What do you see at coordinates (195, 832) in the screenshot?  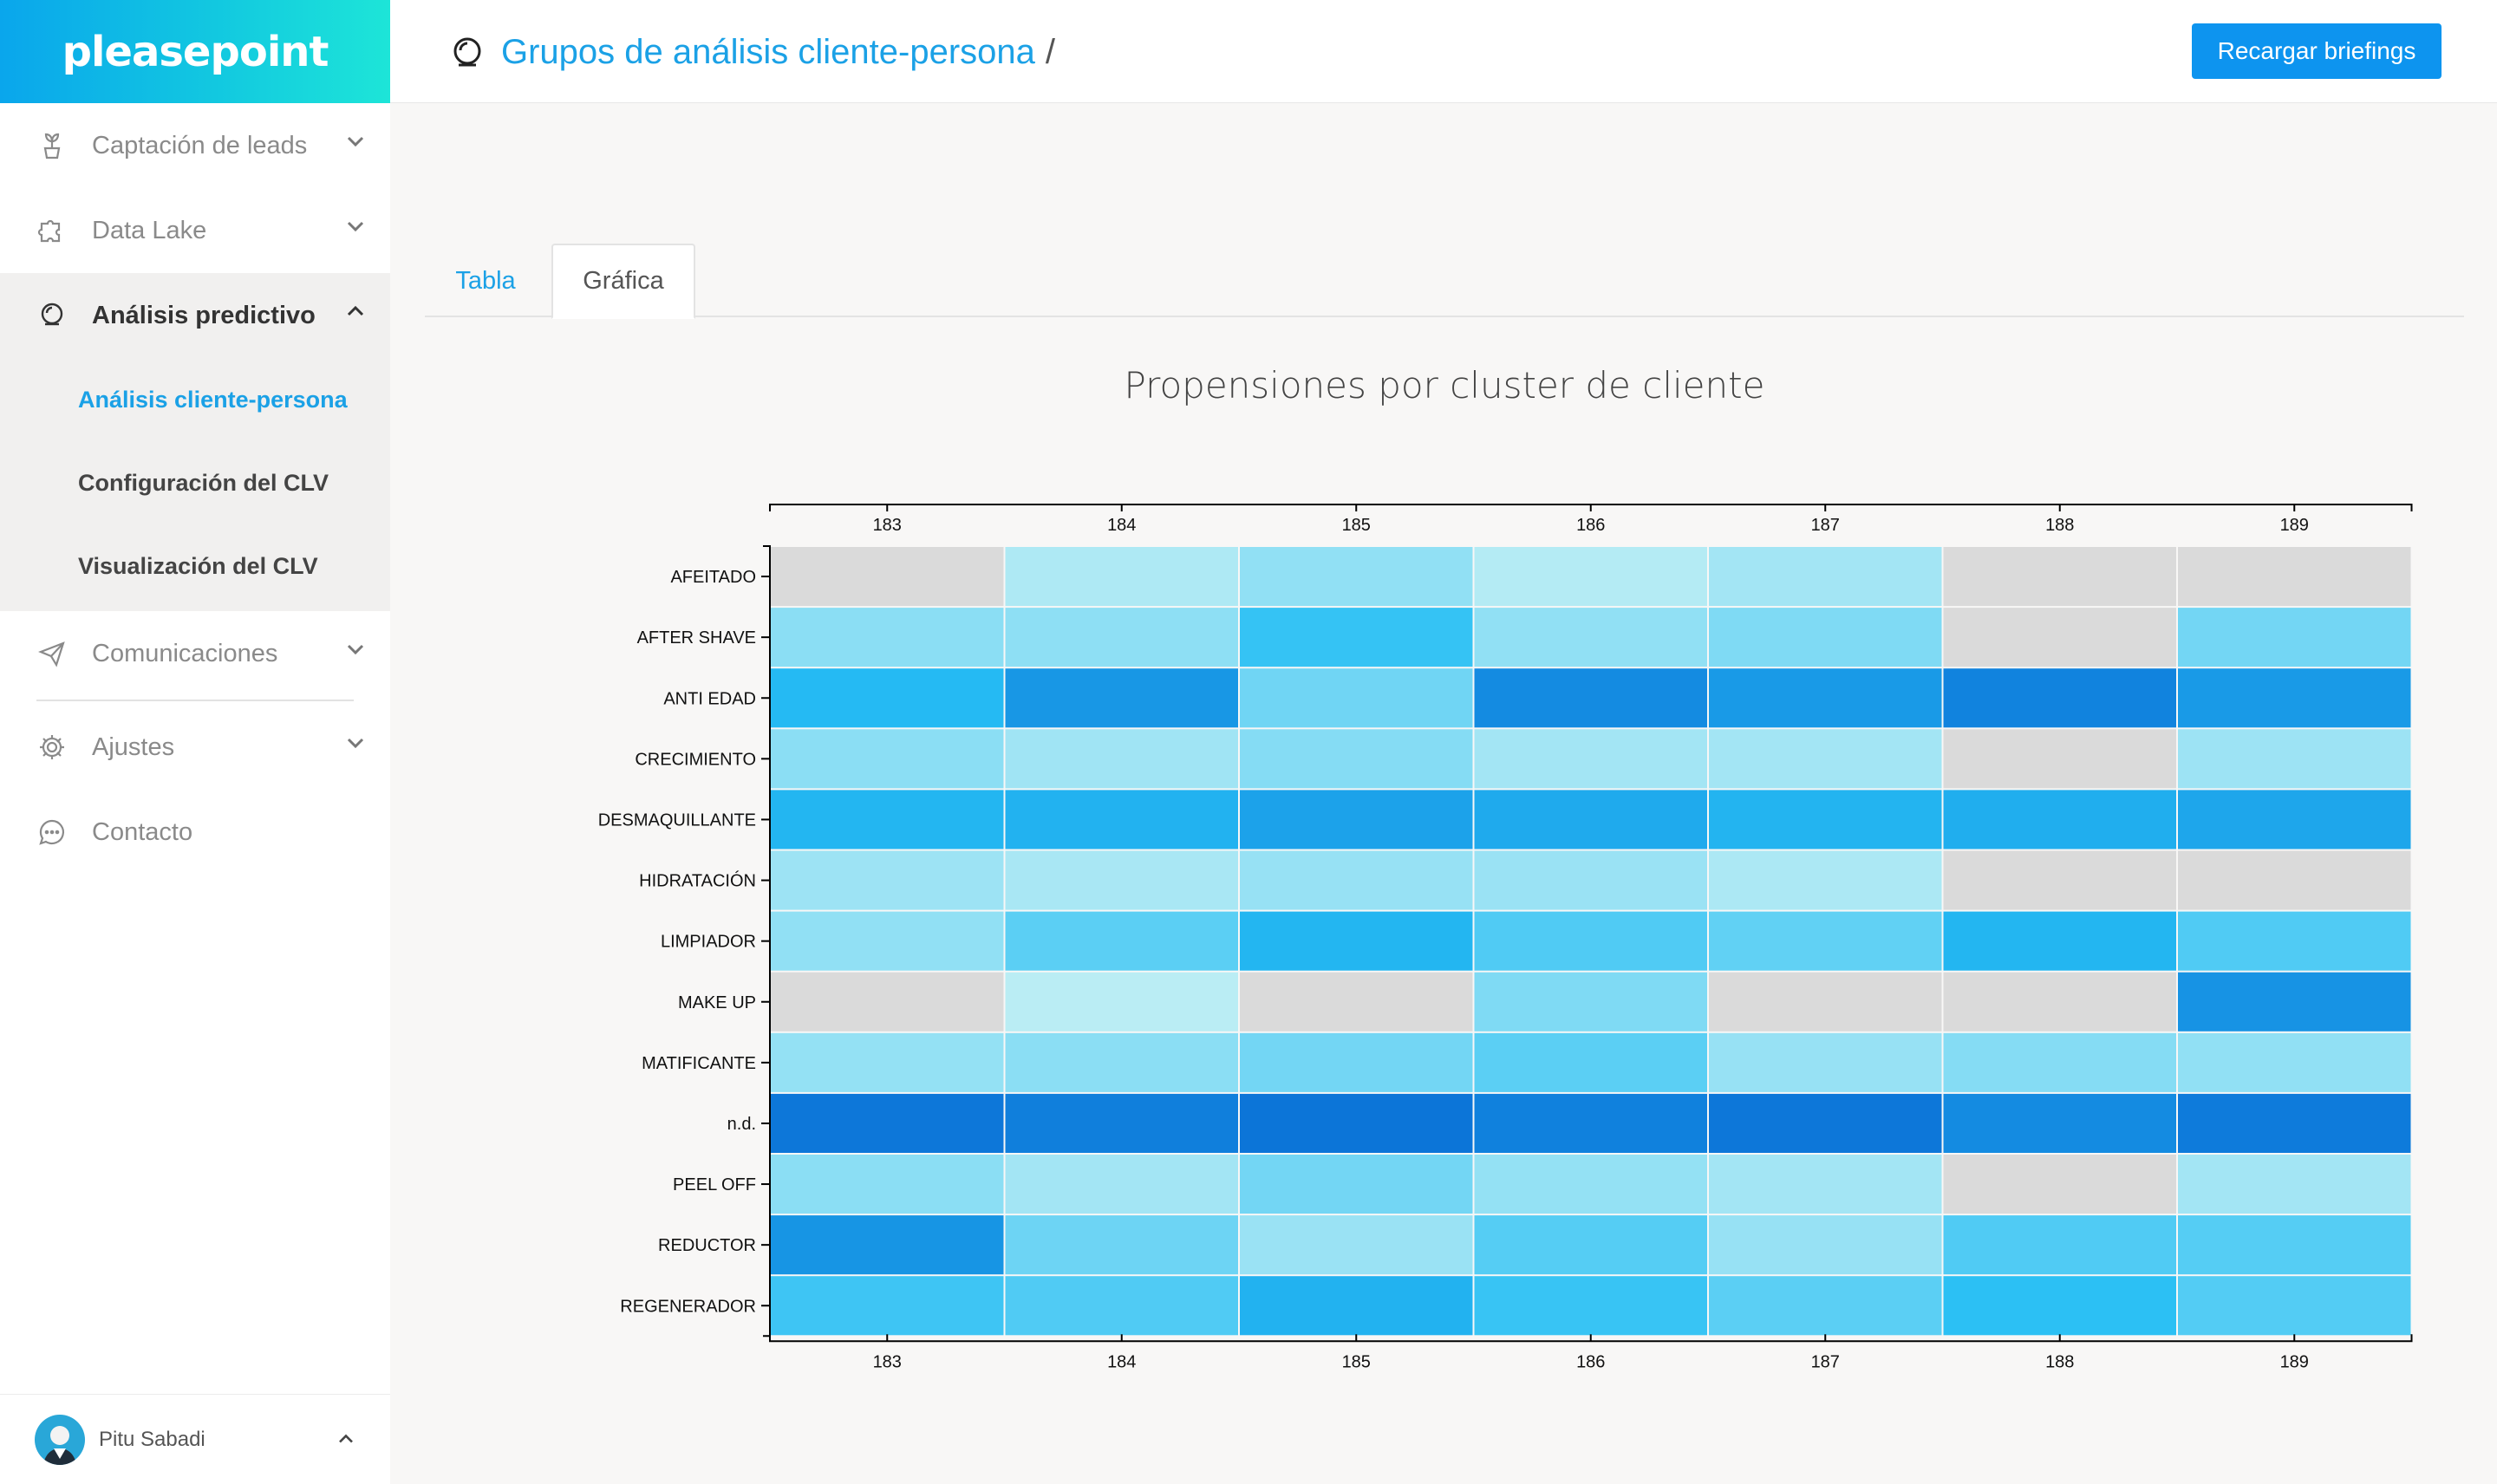 I see `sidebar-item-contacto: Contacto` at bounding box center [195, 832].